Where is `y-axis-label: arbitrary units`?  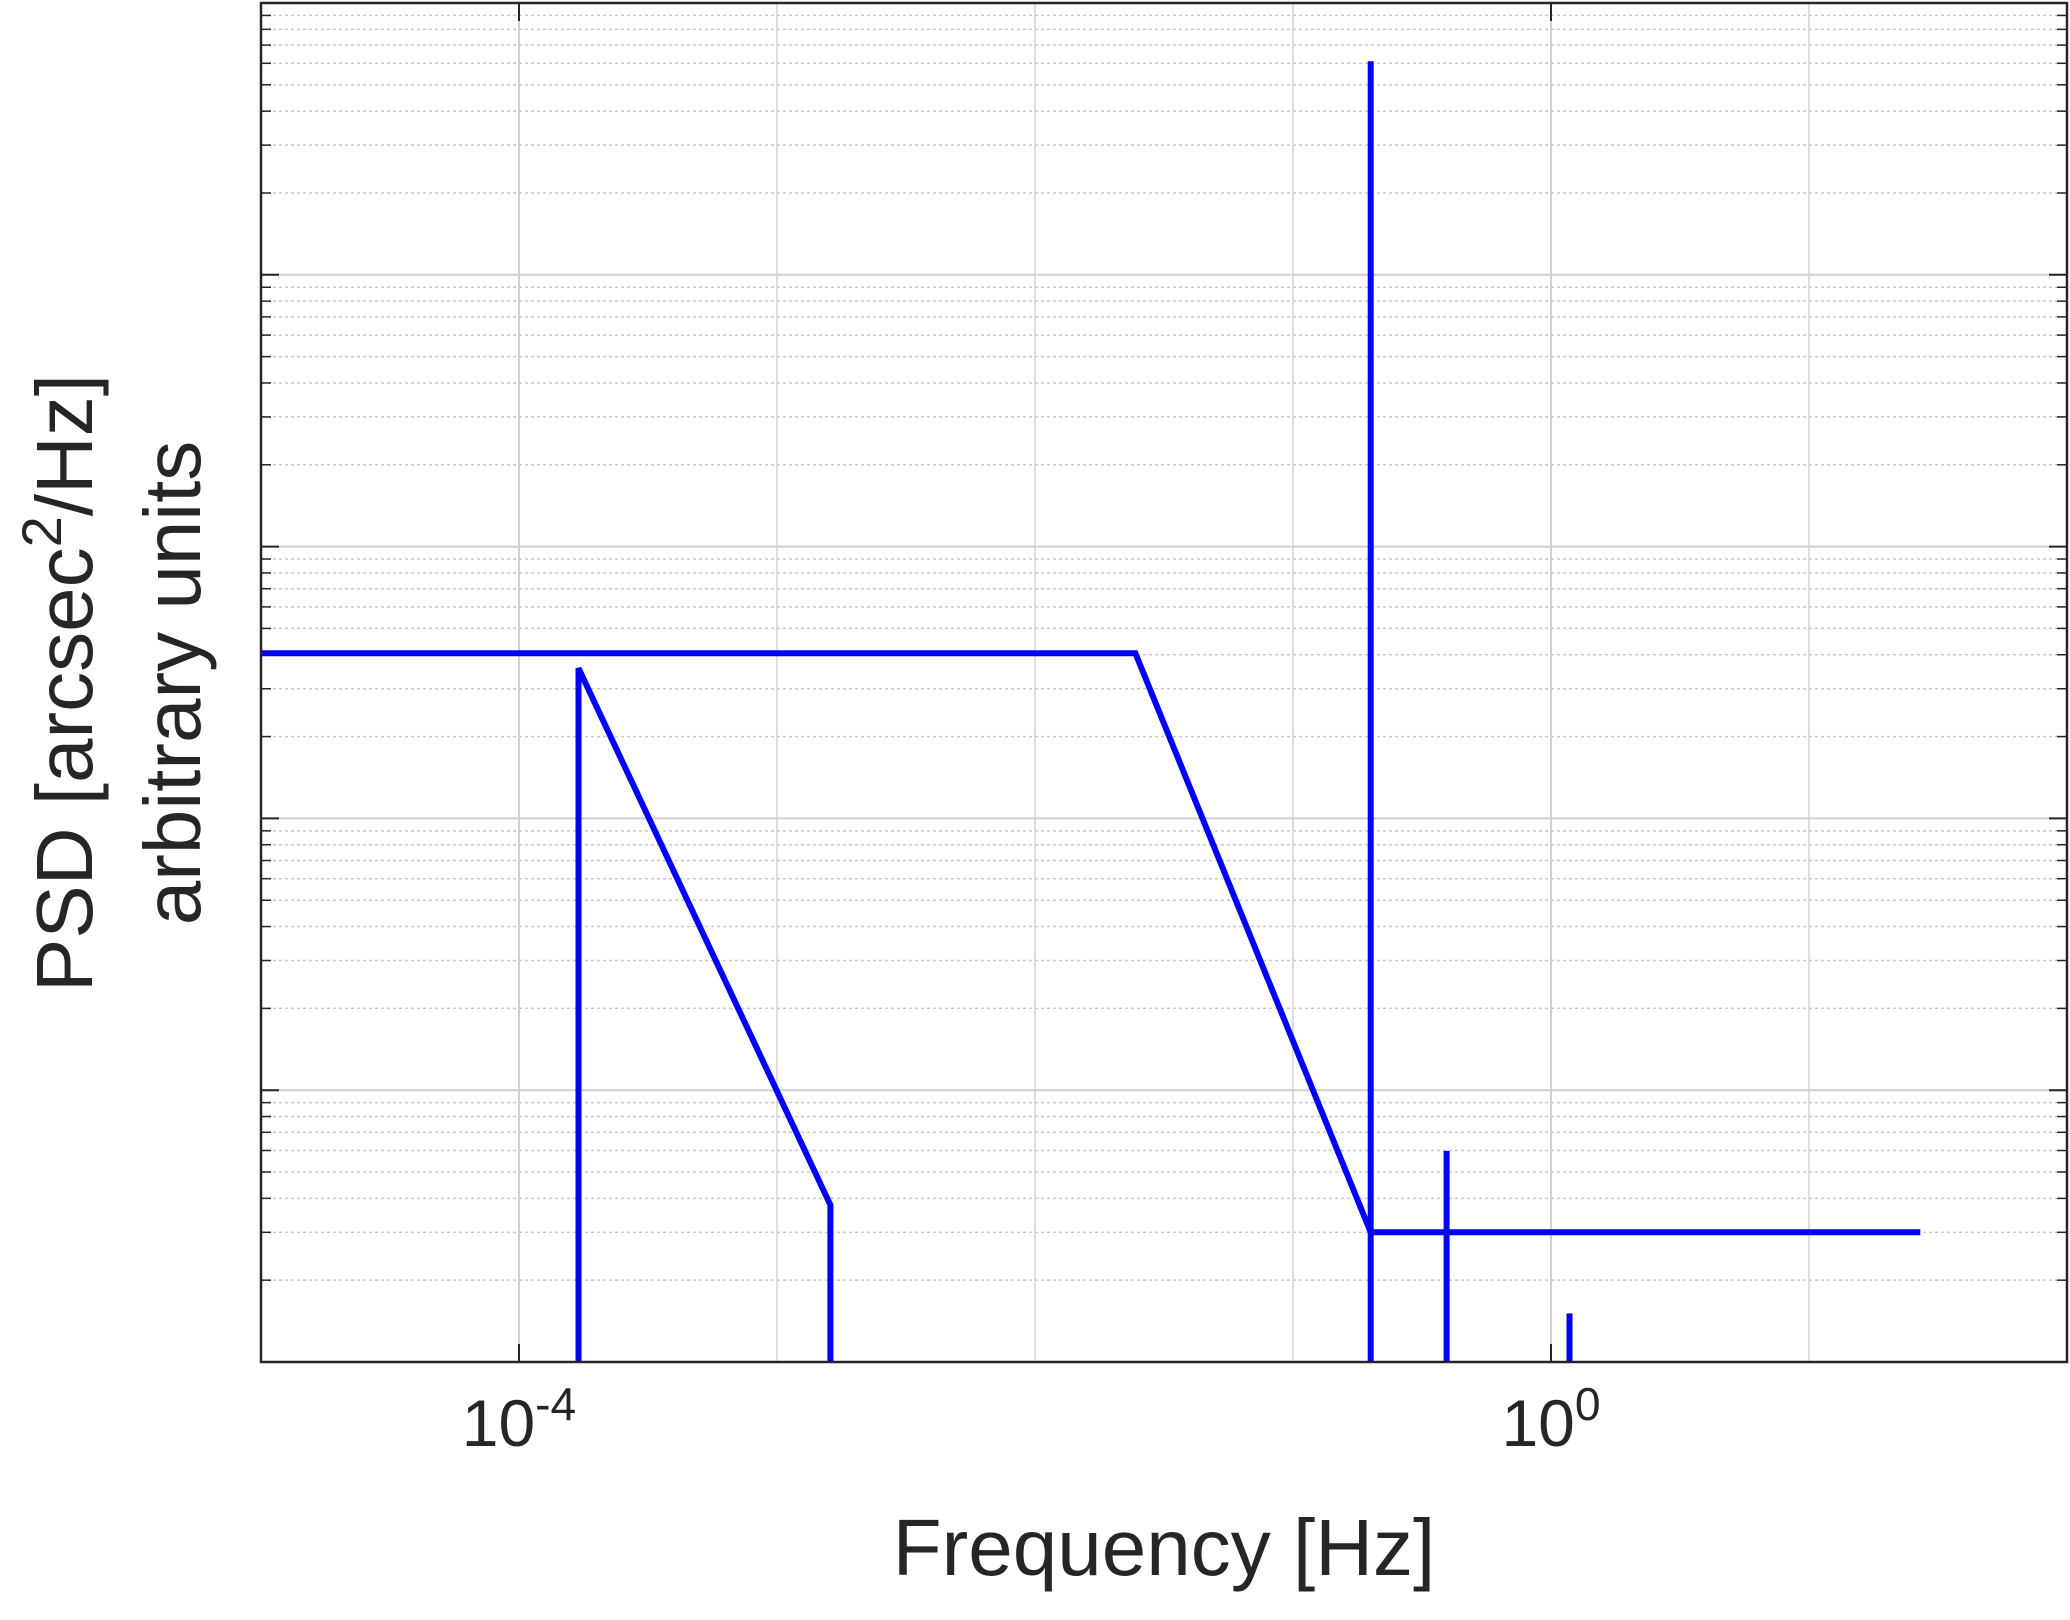
y-axis-label: arbitrary units is located at coordinates (172, 683).